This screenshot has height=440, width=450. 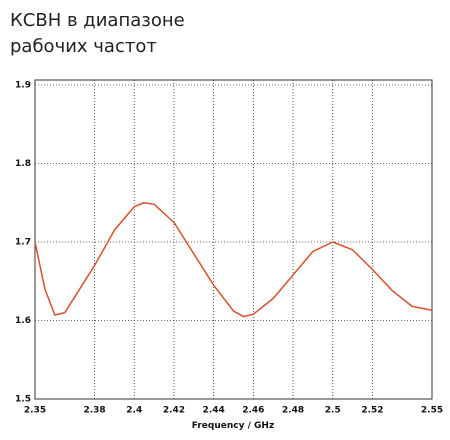 What do you see at coordinates (253, 411) in the screenshot?
I see `x-tick-label: 2.46` at bounding box center [253, 411].